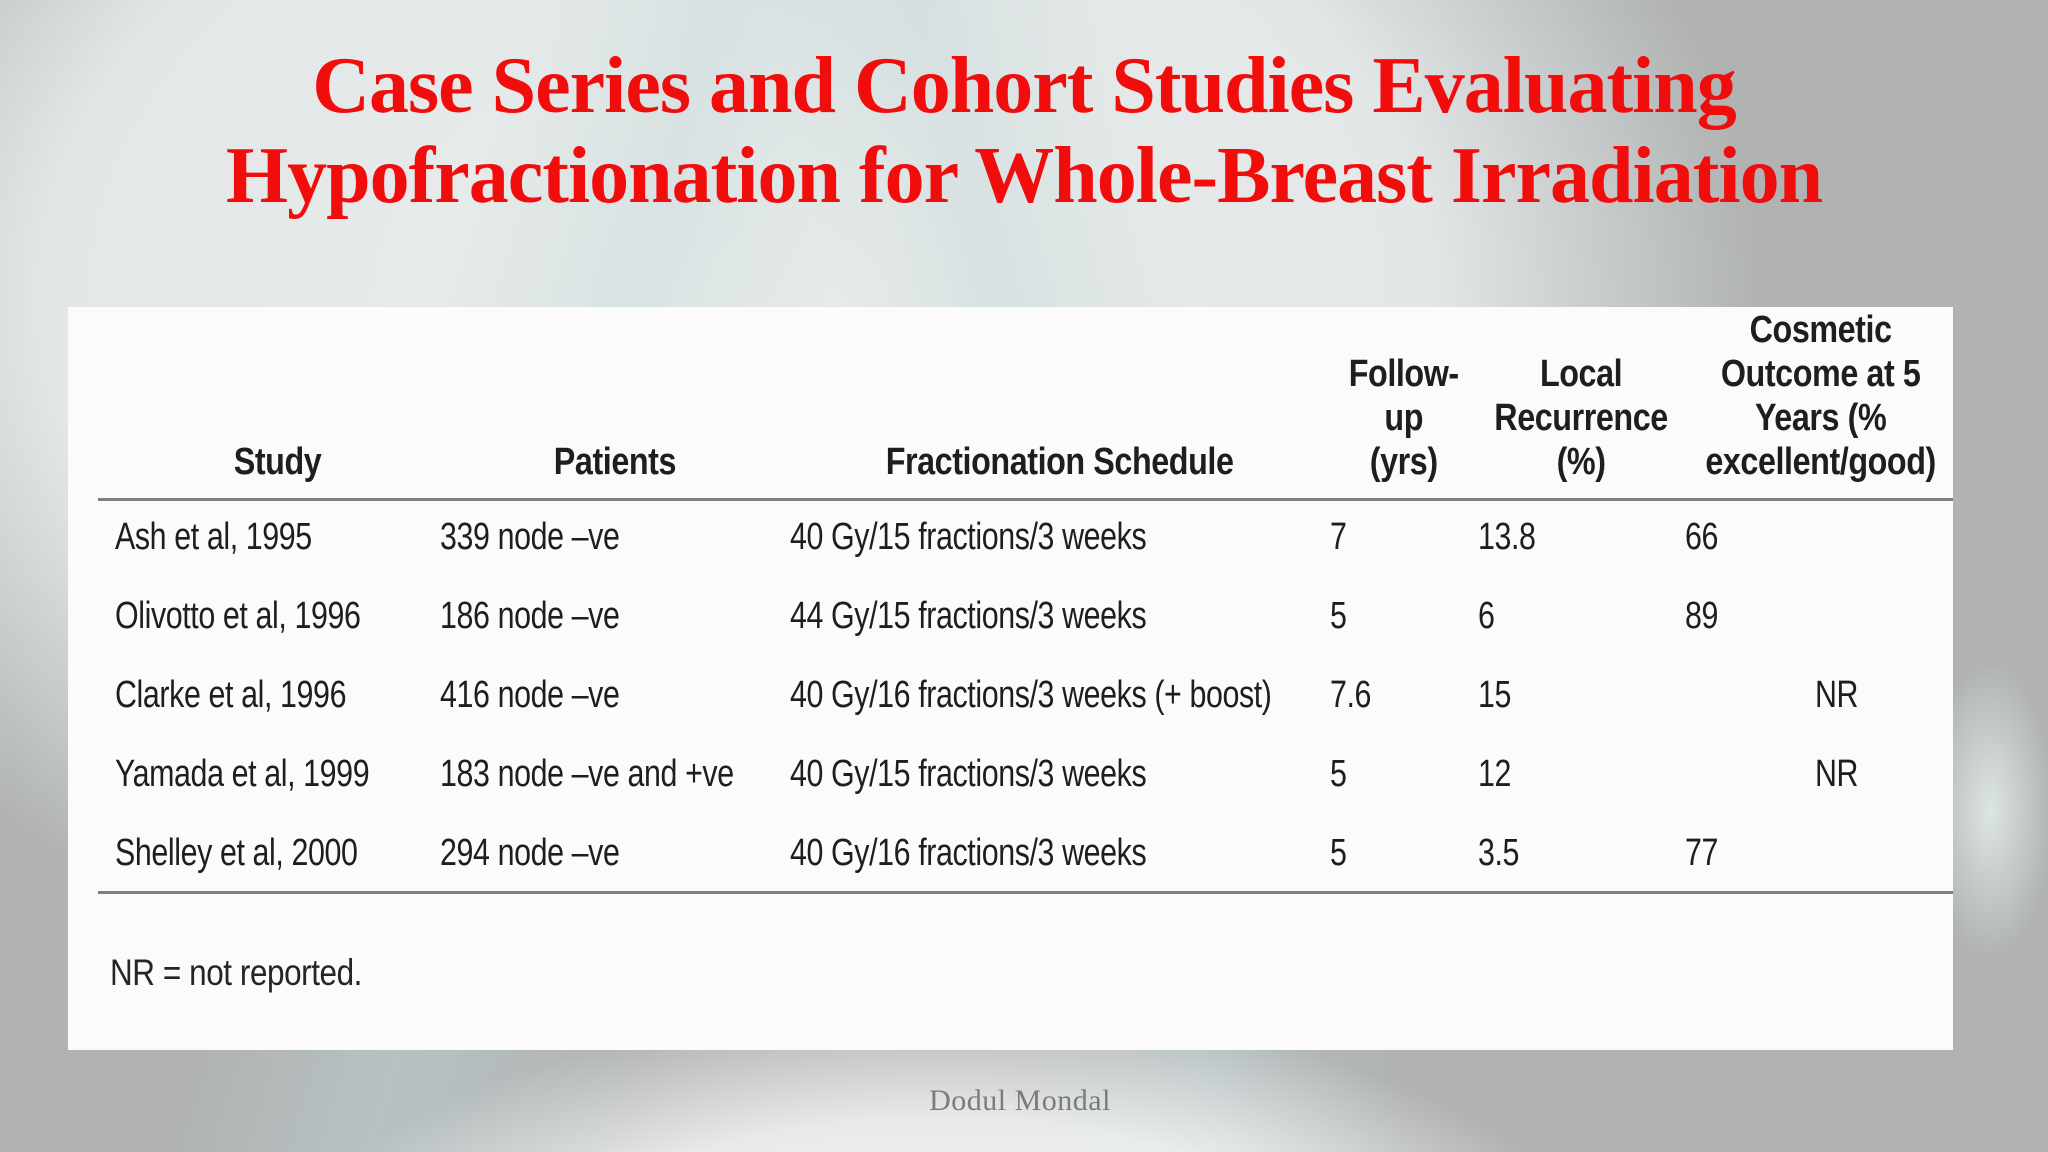  I want to click on cell-schedule-text: 40 Gy/16 fractions/3 weeks (+ boost), so click(1031, 695).